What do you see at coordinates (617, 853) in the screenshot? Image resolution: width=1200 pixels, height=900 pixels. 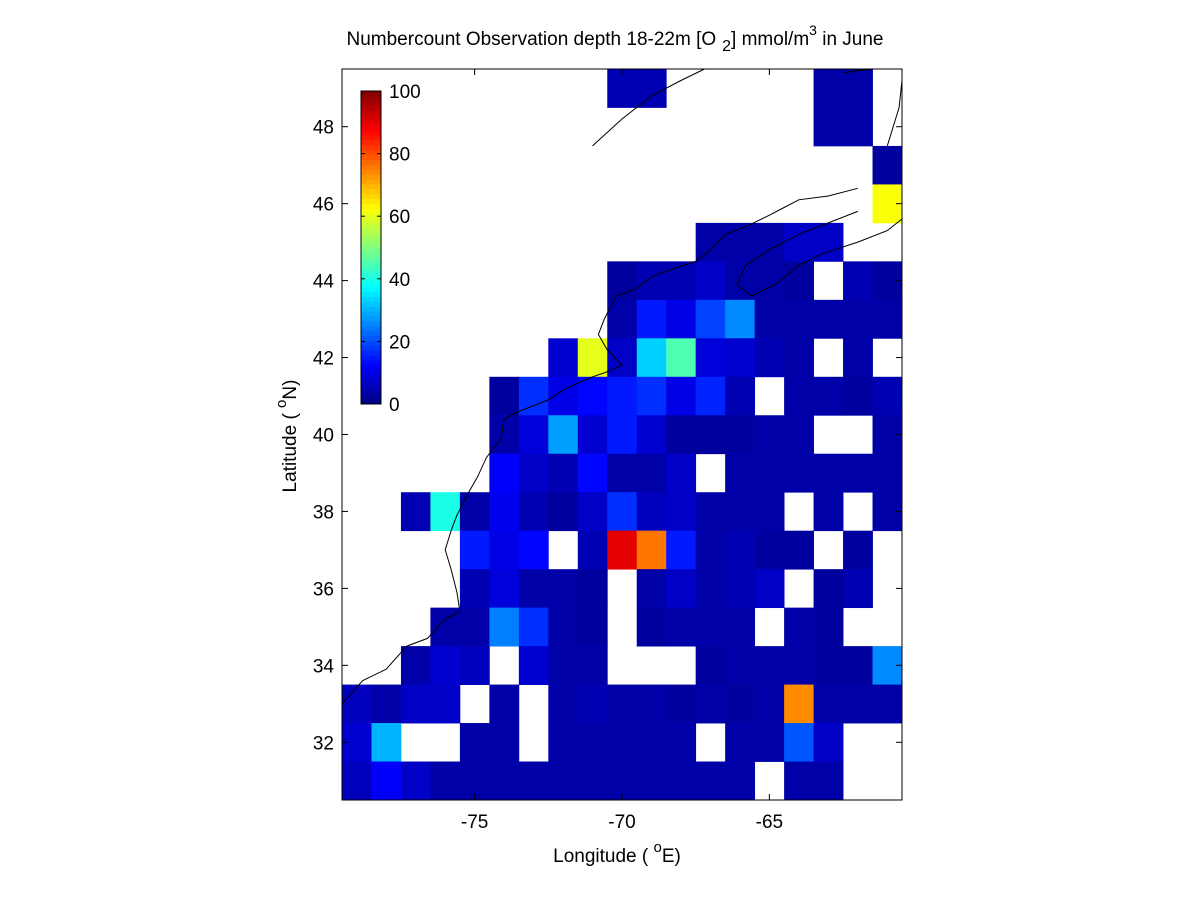 I see `x-axis-label: Longitude ( oE)` at bounding box center [617, 853].